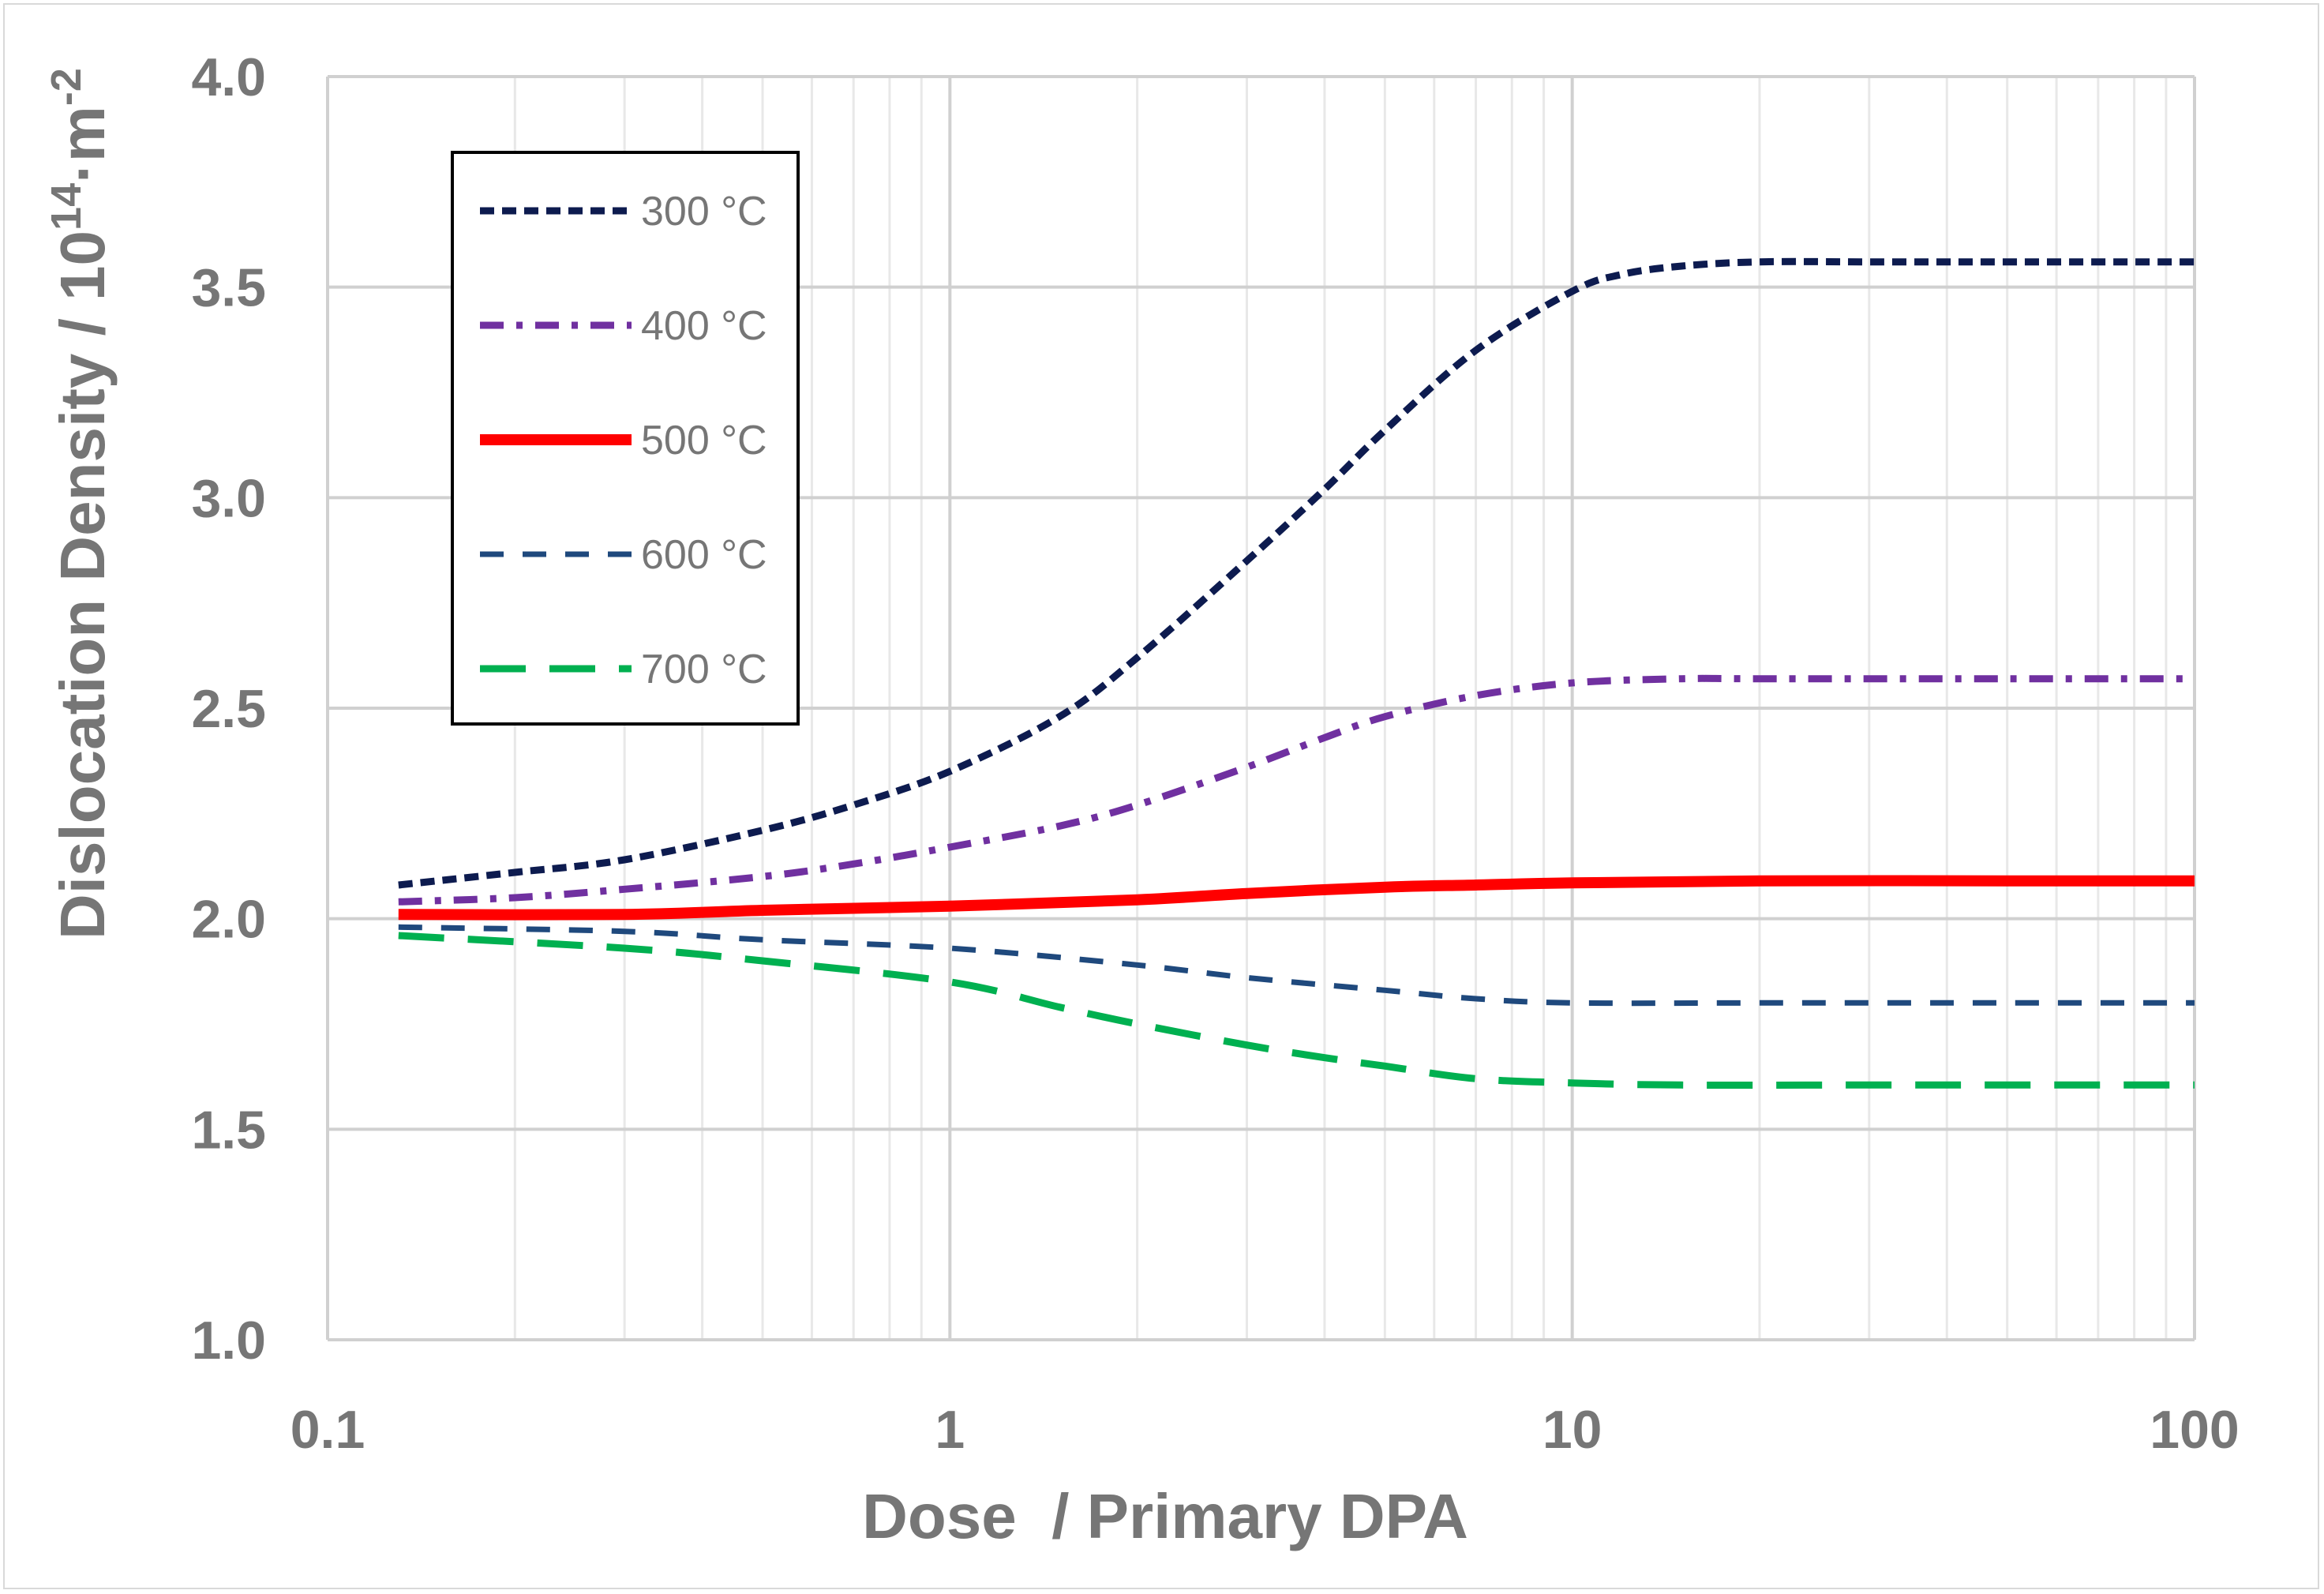 This screenshot has height=1594, width=2324. Describe the element at coordinates (82, 144) in the screenshot. I see `y-axis-title-unit: ·m` at that location.